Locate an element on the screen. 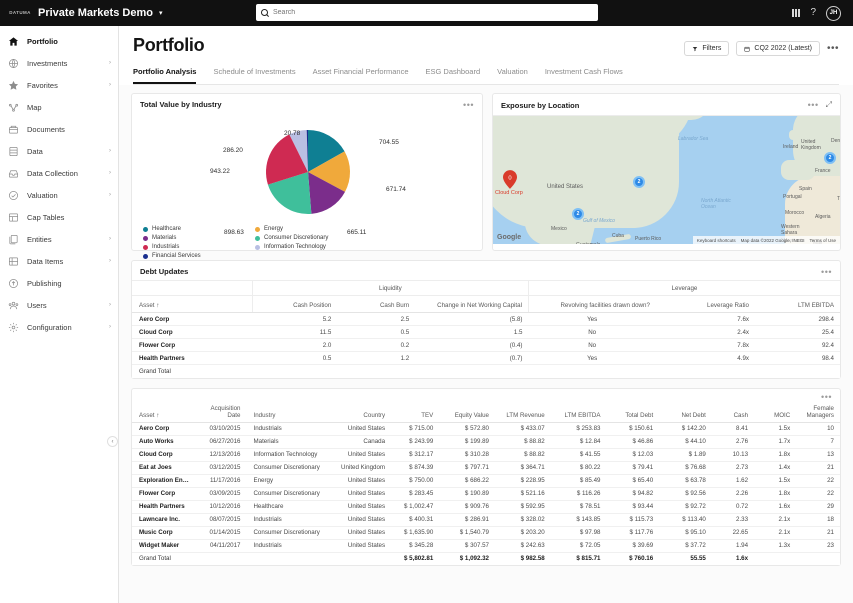  col-female-managers: Female Managers is located at coordinates (818, 413).